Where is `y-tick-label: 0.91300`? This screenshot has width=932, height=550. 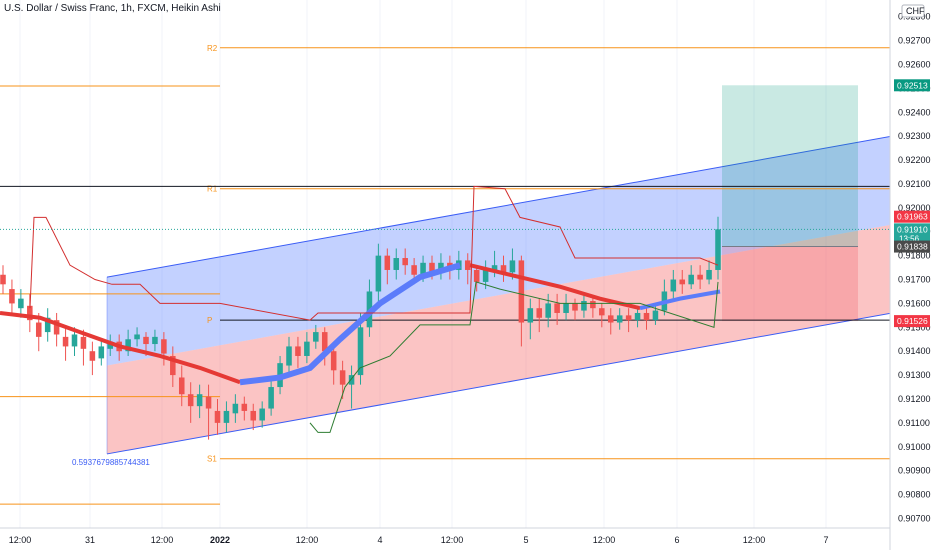 y-tick-label: 0.91300 is located at coordinates (914, 375).